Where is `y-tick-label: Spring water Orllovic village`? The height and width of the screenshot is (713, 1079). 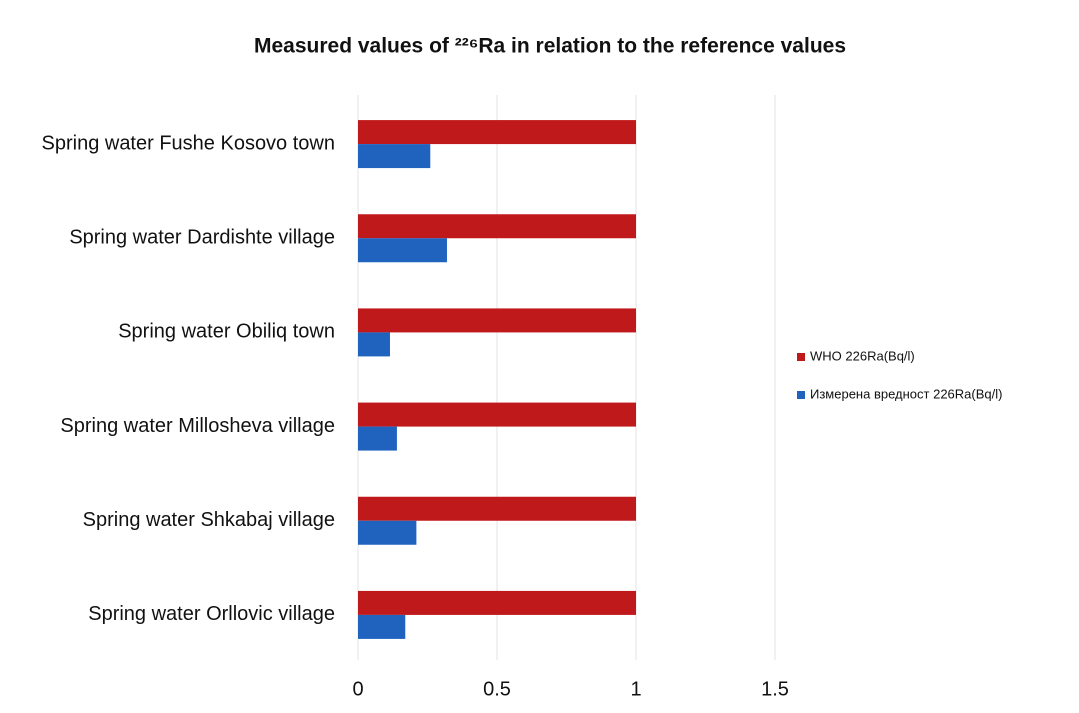
y-tick-label: Spring water Orllovic village is located at coordinates (211, 614).